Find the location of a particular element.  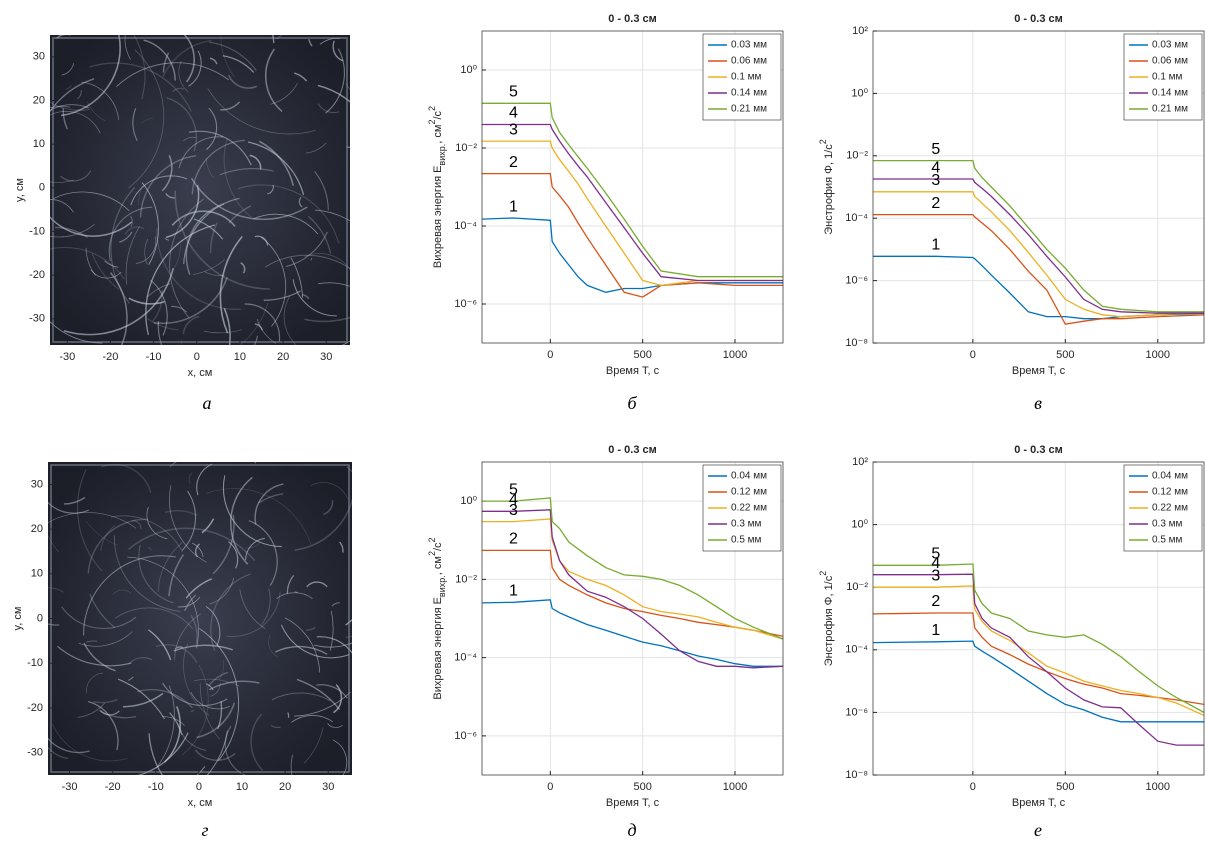

x-tick-label: 0 is located at coordinates (550, 787).